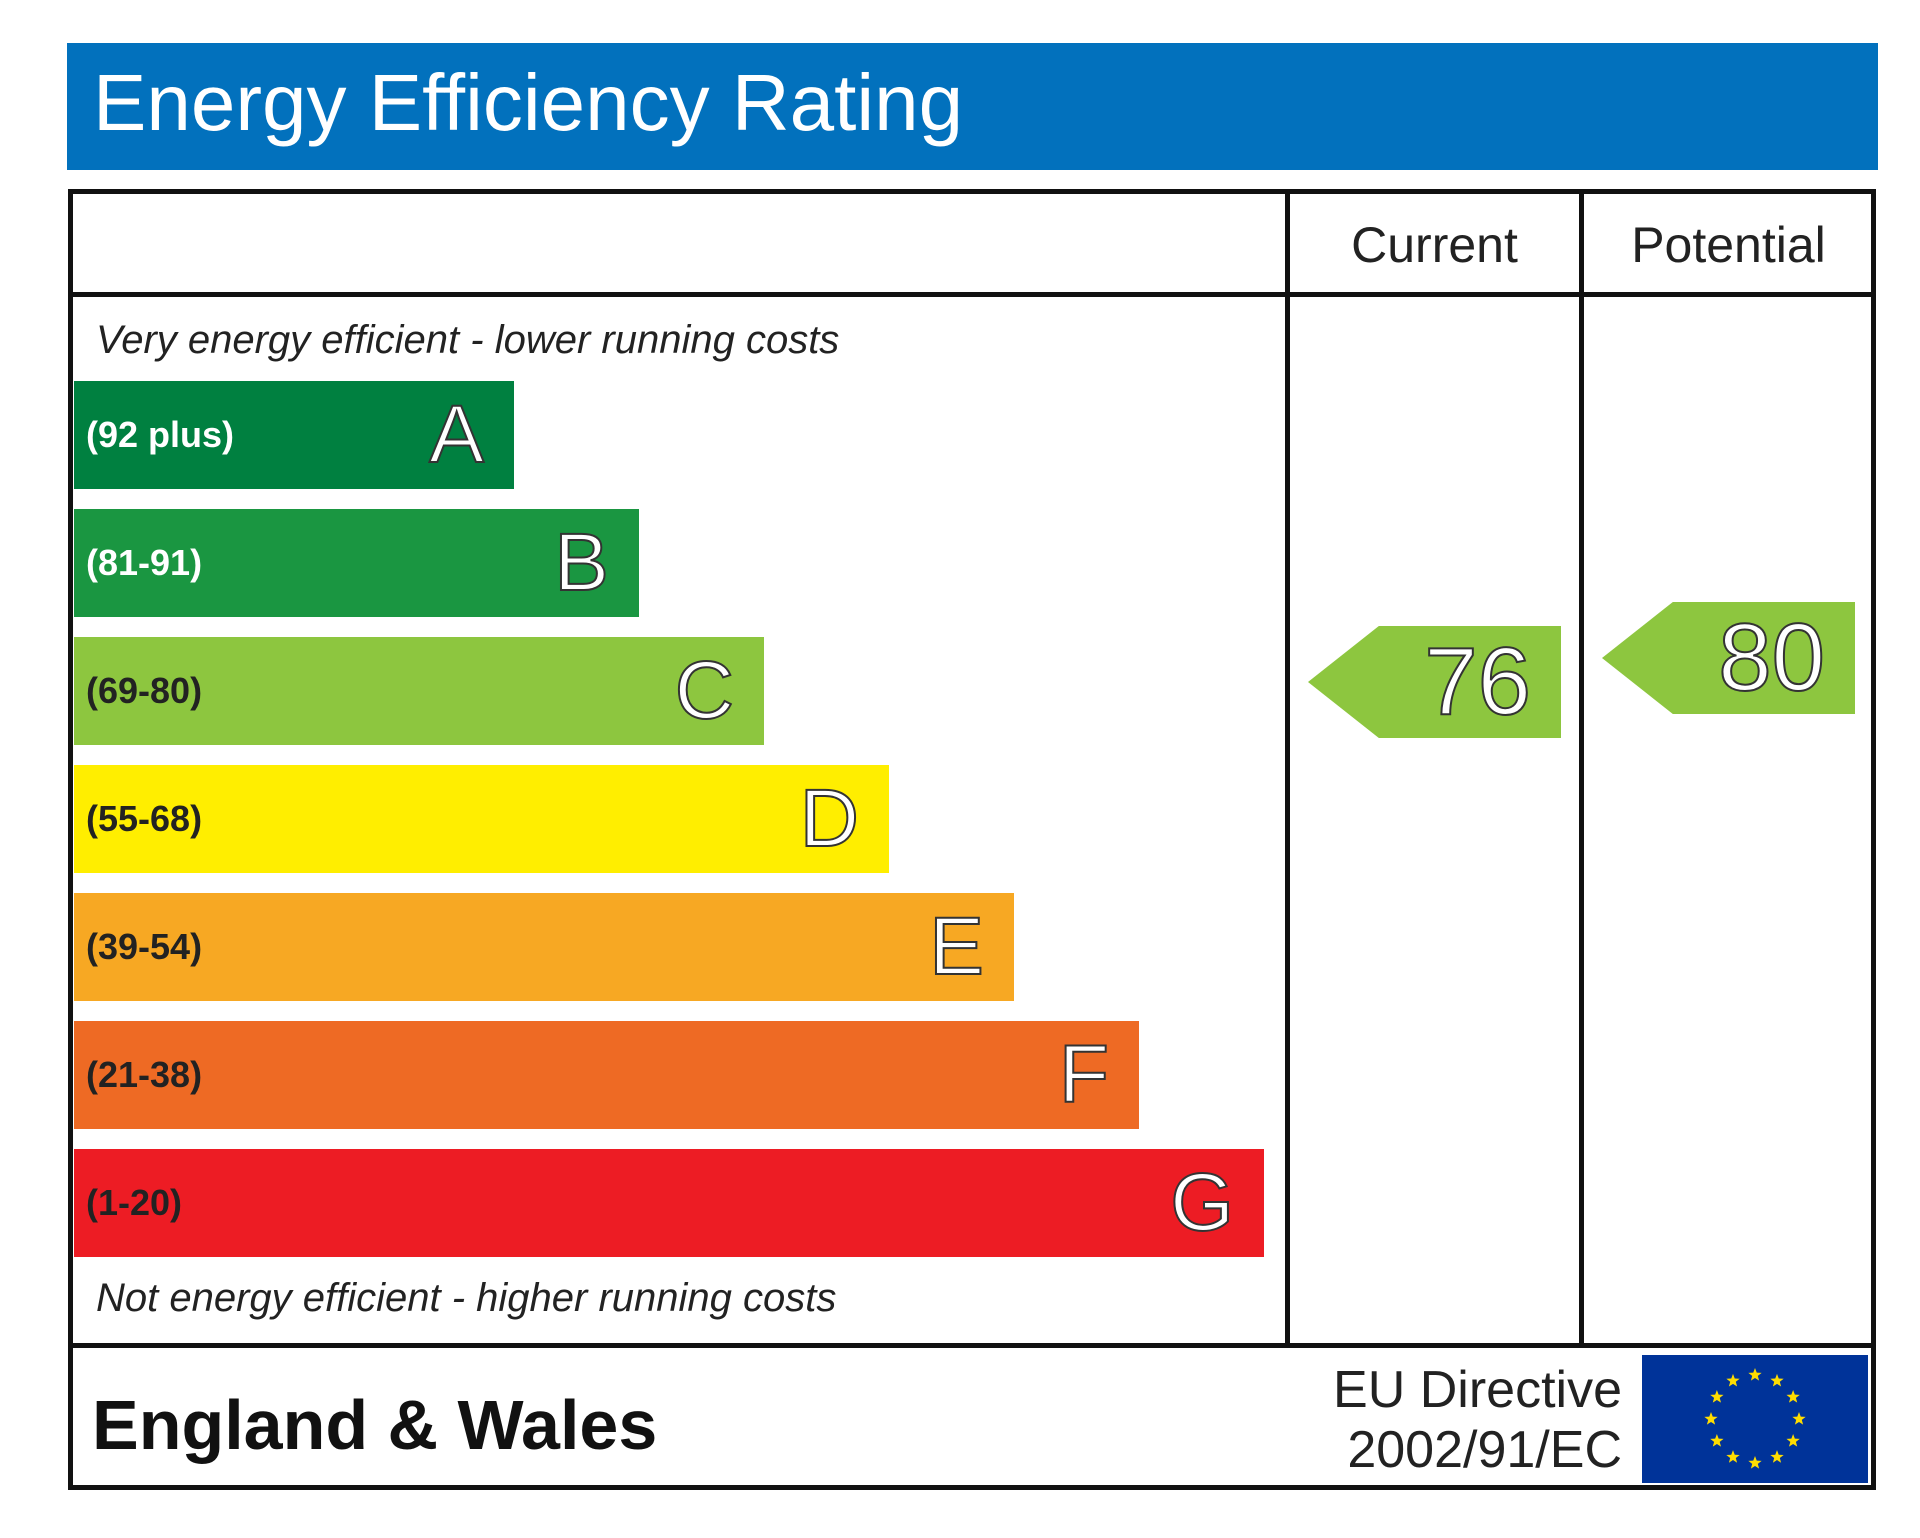 This screenshot has height=1538, width=1920. Describe the element at coordinates (144, 818) in the screenshot. I see `band-d-range: (55-68)` at that location.